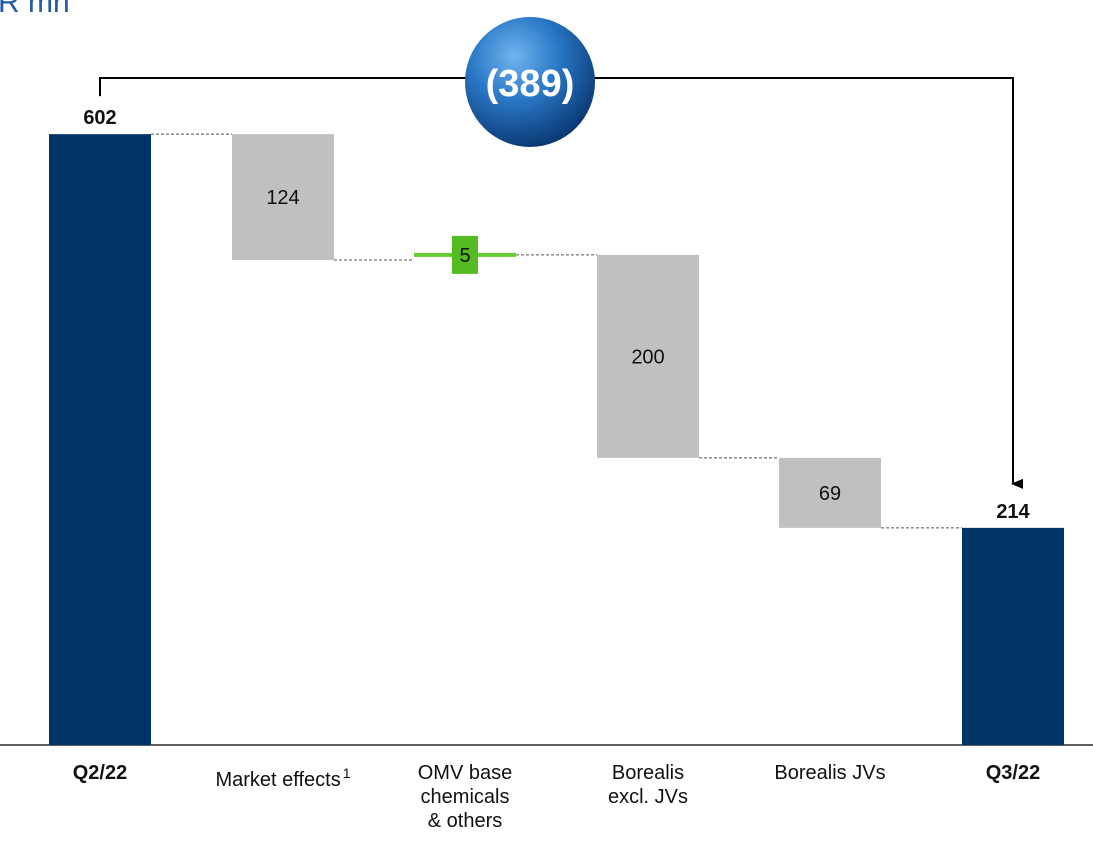 This screenshot has width=1093, height=844. I want to click on bar-borealis-jvs, so click(830, 492).